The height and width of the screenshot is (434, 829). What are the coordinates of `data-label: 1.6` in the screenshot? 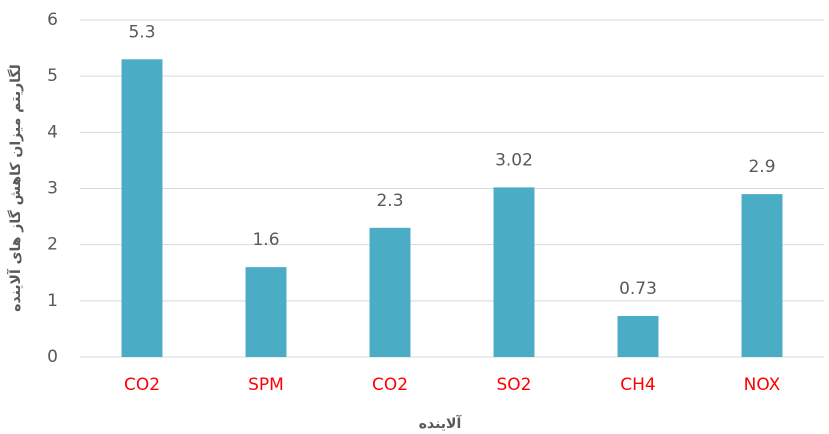 It's located at (265, 240).